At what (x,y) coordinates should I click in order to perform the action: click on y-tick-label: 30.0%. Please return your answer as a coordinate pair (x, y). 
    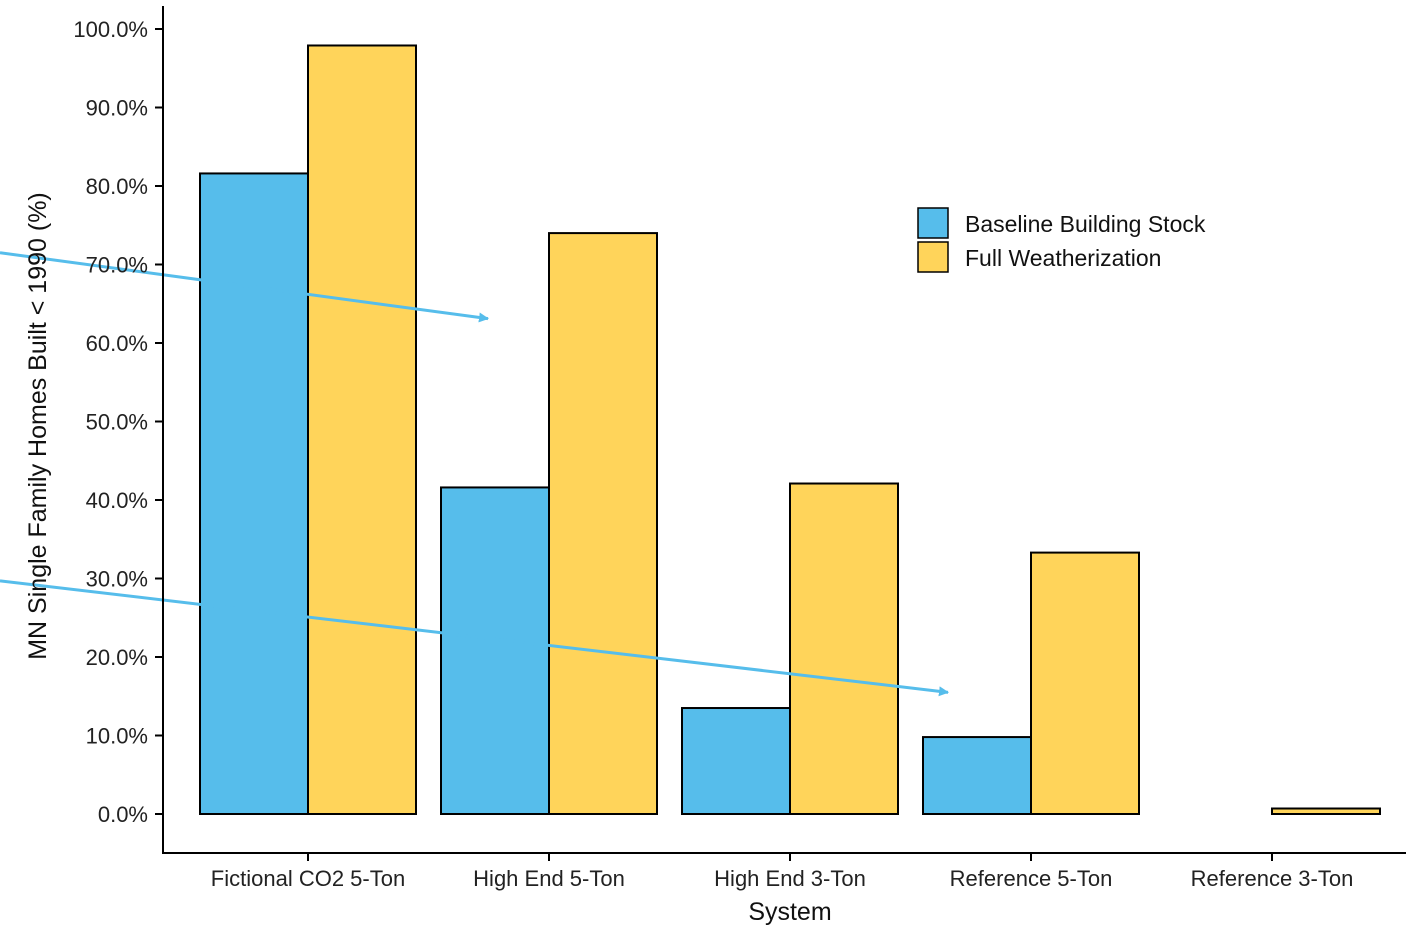
    Looking at the image, I should click on (117, 579).